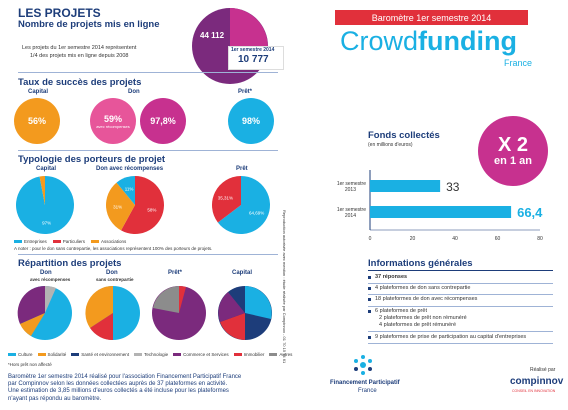  Describe the element at coordinates (242, 273) in the screenshot. I see `rep-capital-label: Capital` at that location.